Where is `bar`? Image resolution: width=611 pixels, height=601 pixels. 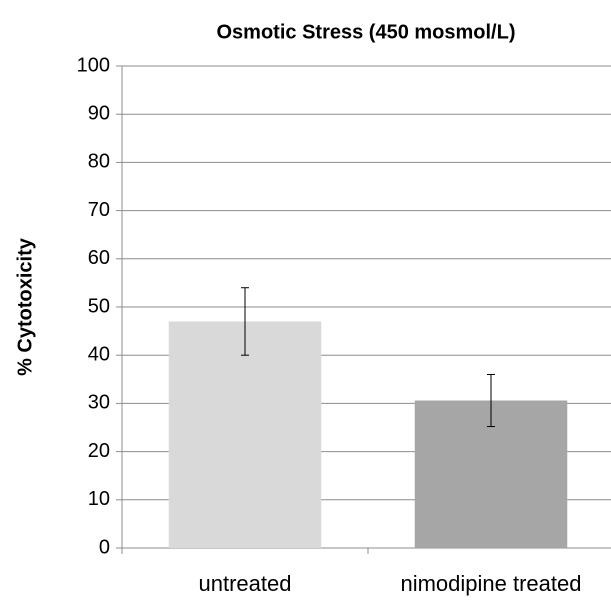
bar is located at coordinates (245, 434).